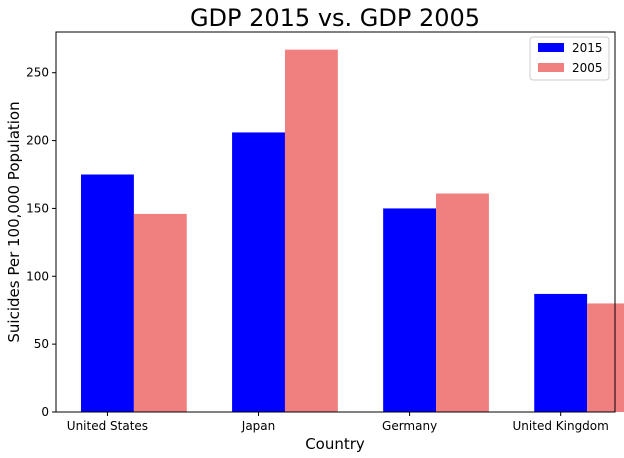 Image resolution: width=624 pixels, height=458 pixels. I want to click on x-tick-label-germany: Germany, so click(409, 426).